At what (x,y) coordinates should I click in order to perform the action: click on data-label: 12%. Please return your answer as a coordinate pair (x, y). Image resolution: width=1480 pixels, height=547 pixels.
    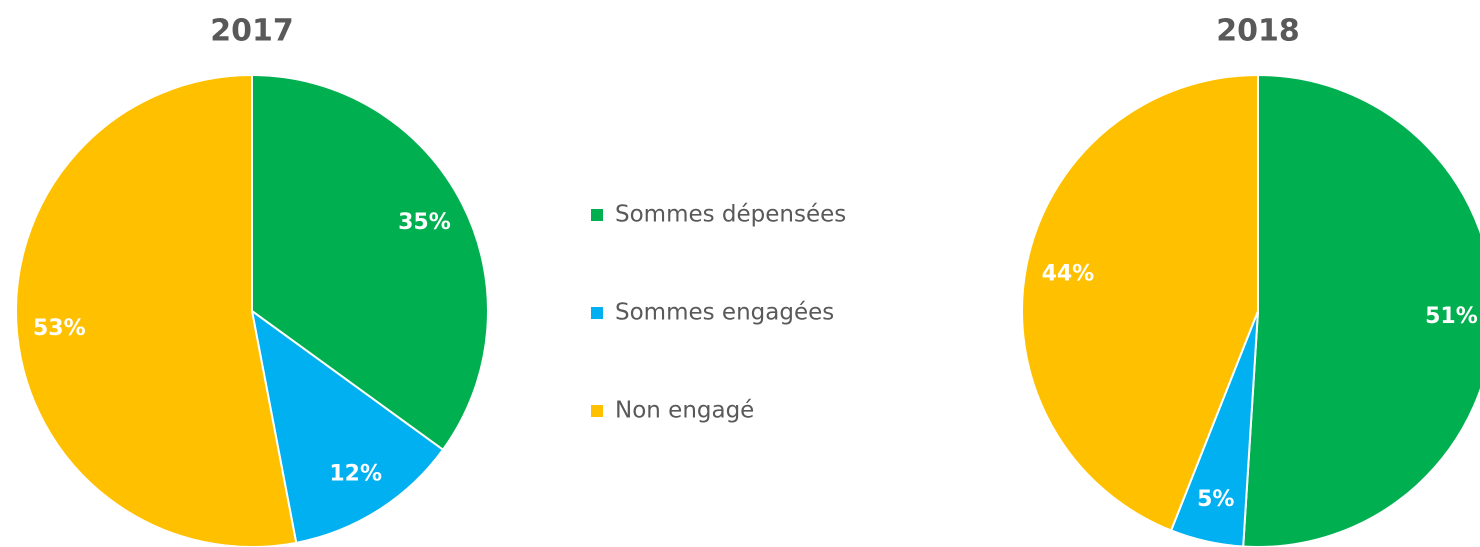
    Looking at the image, I should click on (355, 473).